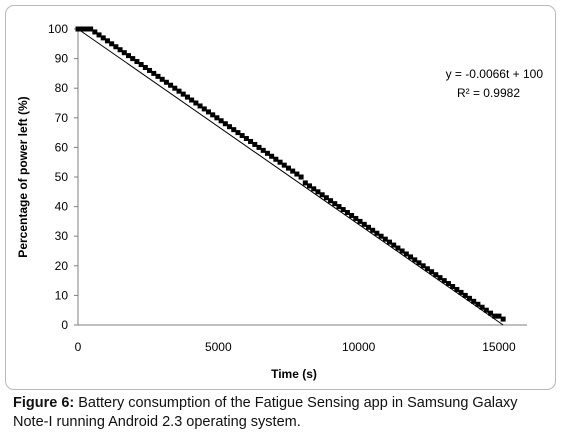 This screenshot has height=448, width=561. I want to click on y-tick-label: 20, so click(62, 266).